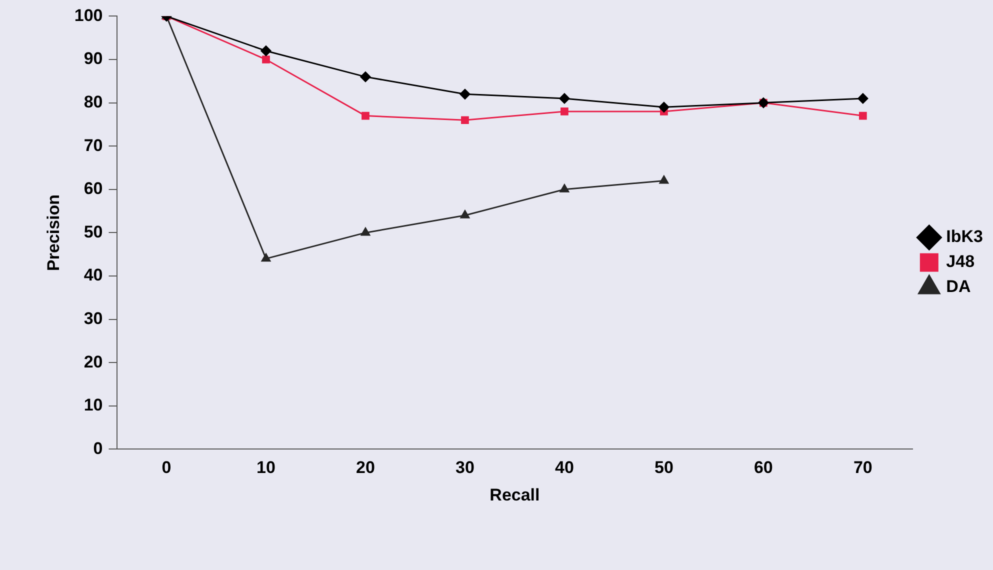 Image resolution: width=993 pixels, height=570 pixels. What do you see at coordinates (93, 405) in the screenshot?
I see `y-tick-label: 10` at bounding box center [93, 405].